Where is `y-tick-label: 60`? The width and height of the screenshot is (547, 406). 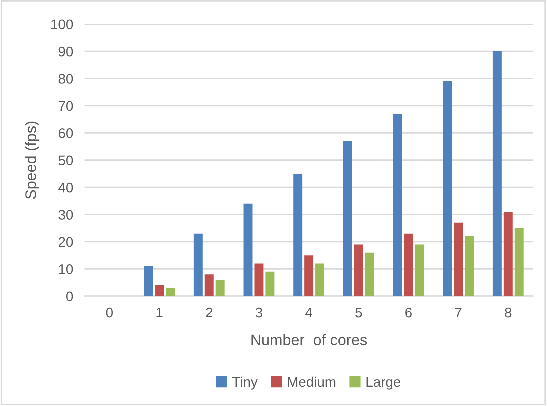 y-tick-label: 60 is located at coordinates (66, 133).